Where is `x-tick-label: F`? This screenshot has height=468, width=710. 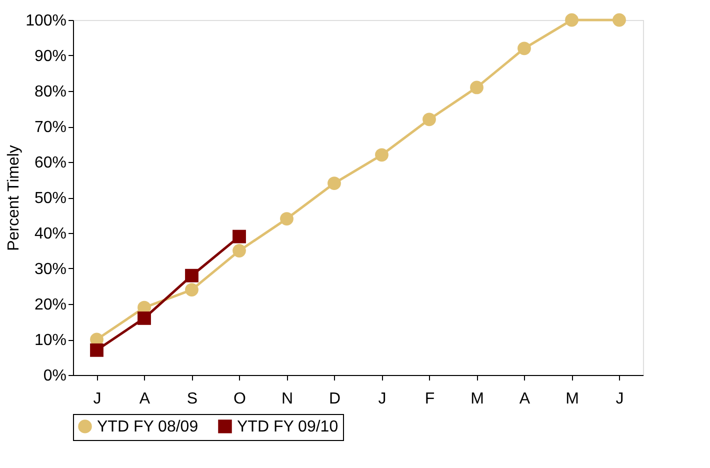
x-tick-label: F is located at coordinates (429, 399).